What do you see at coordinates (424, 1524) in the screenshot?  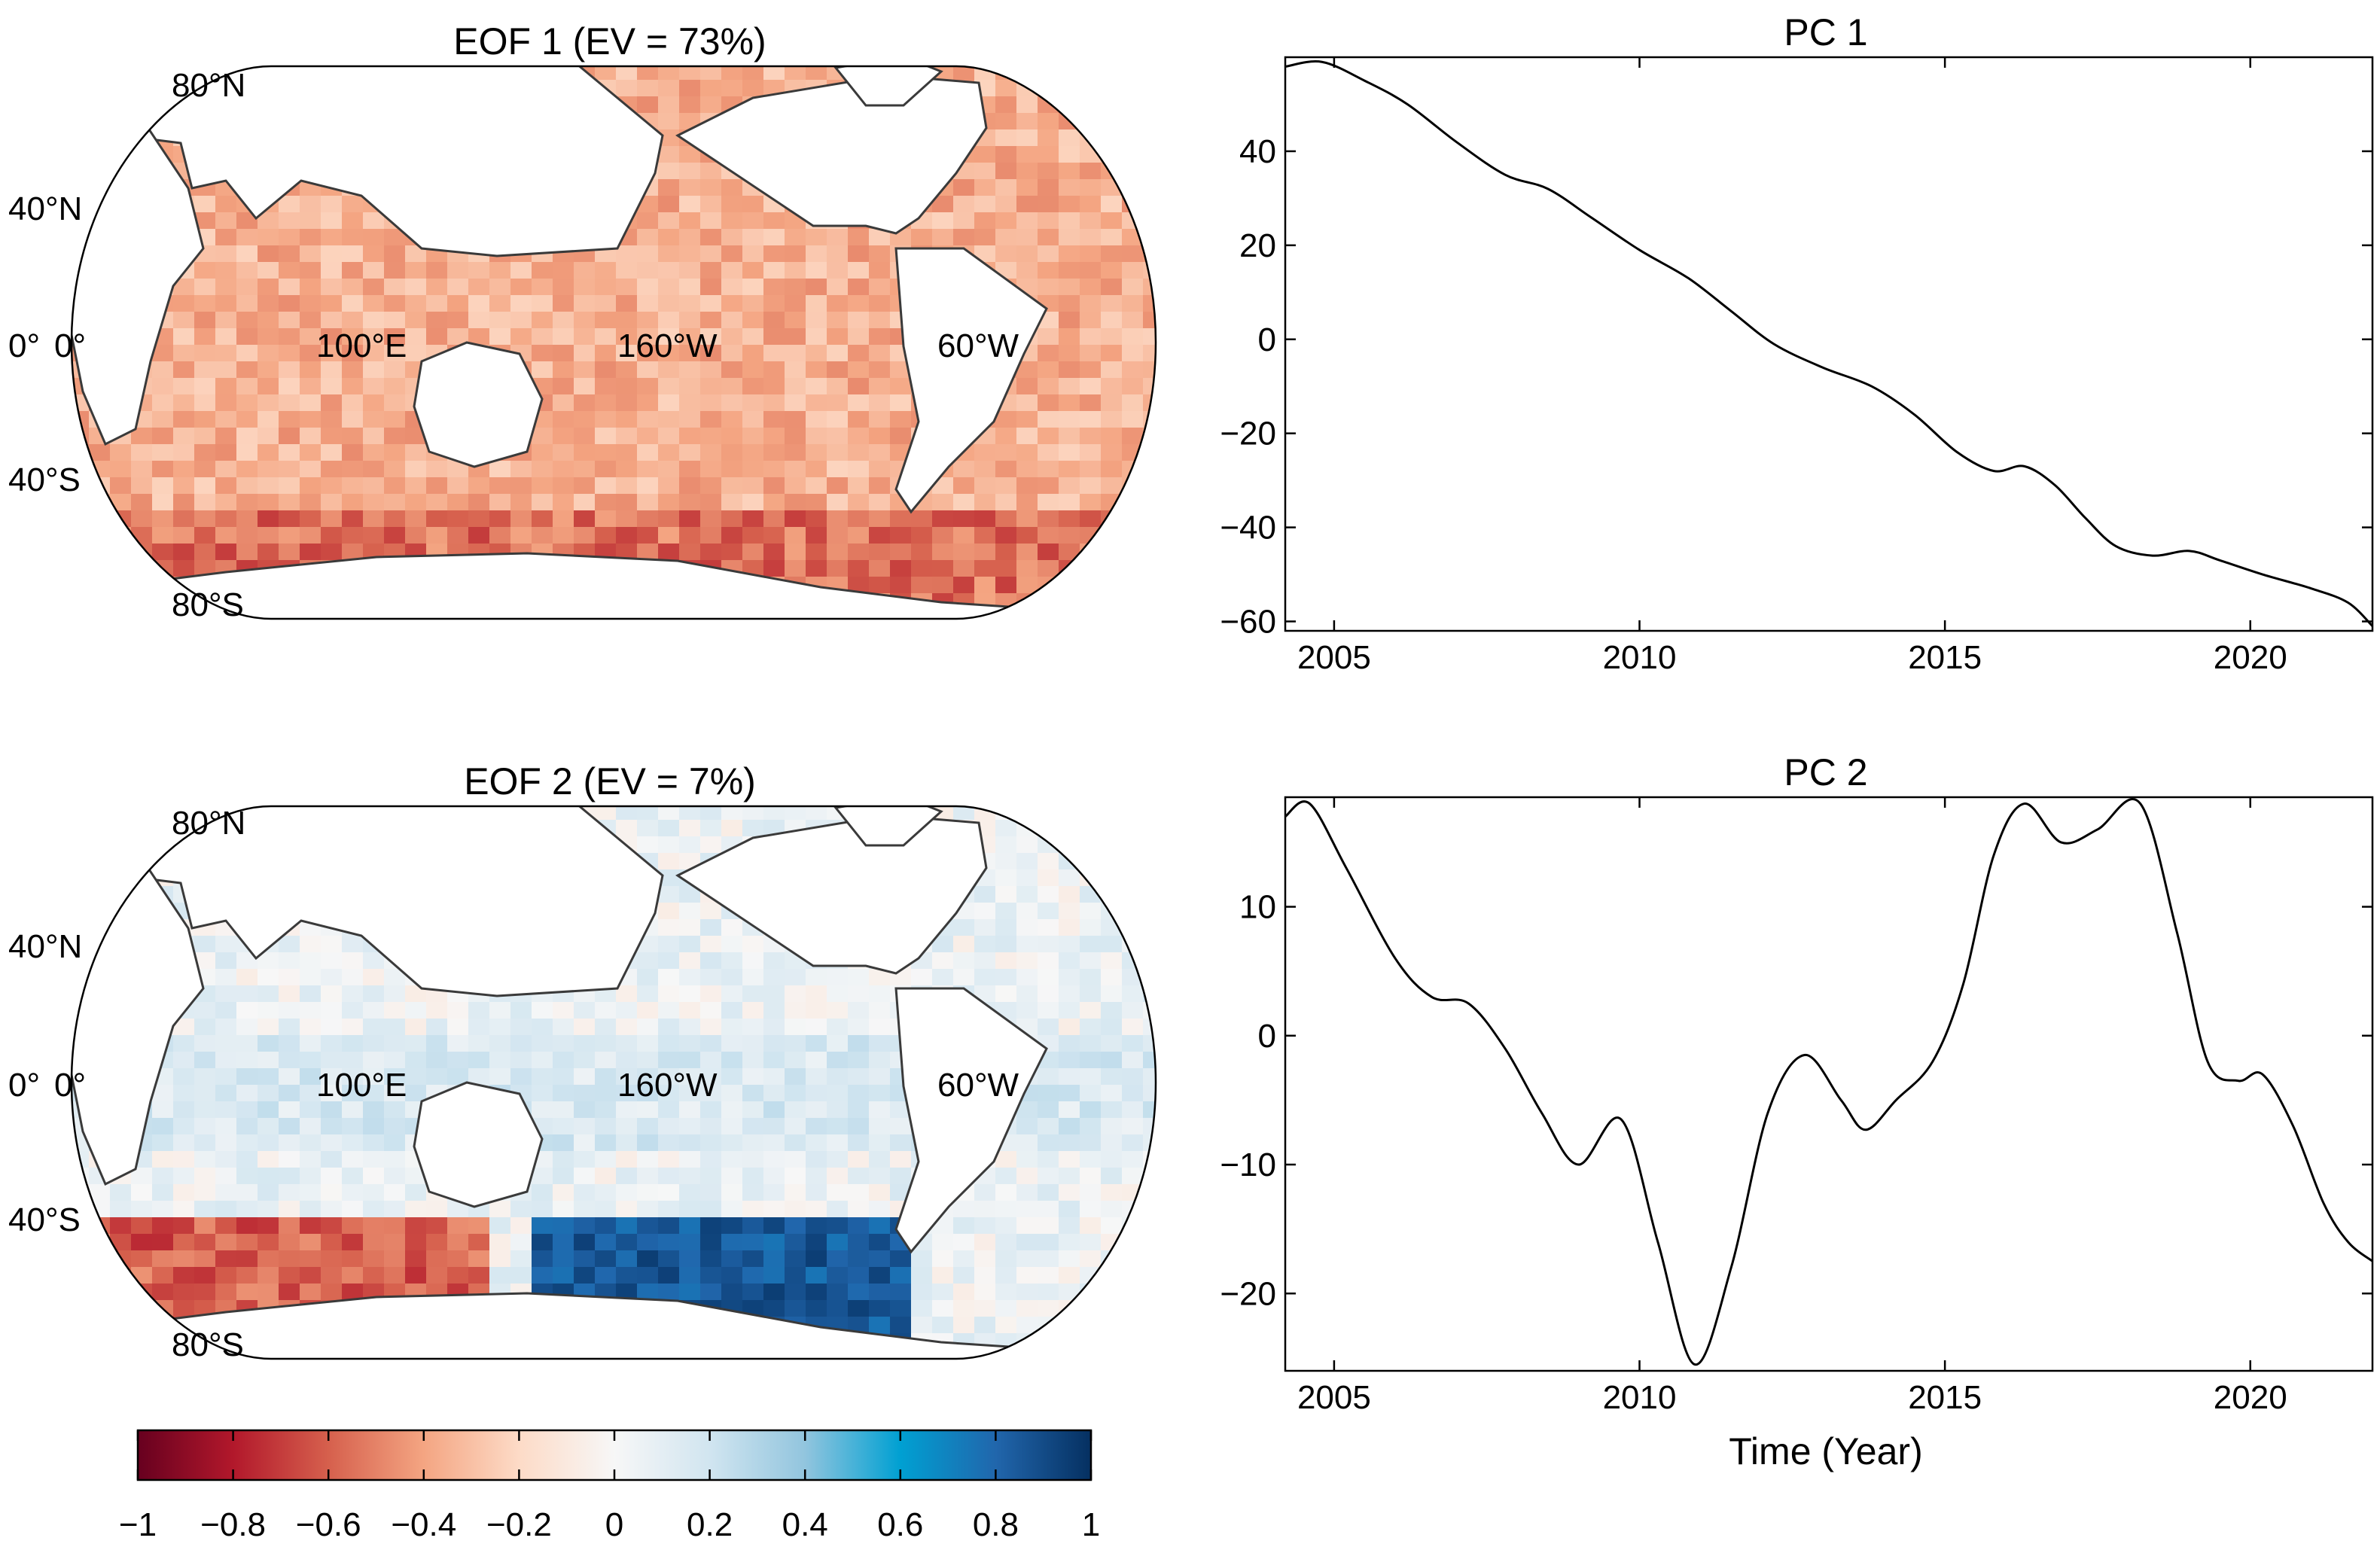 I see `colorbar-tick-label: −0.4` at bounding box center [424, 1524].